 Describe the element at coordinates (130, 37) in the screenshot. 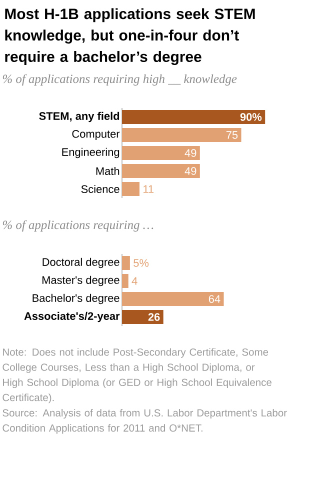

I see `chart-title: Most H-1B applications seek STEM knowledge, but one-in-four don’t require a bachelor’s degree` at that location.